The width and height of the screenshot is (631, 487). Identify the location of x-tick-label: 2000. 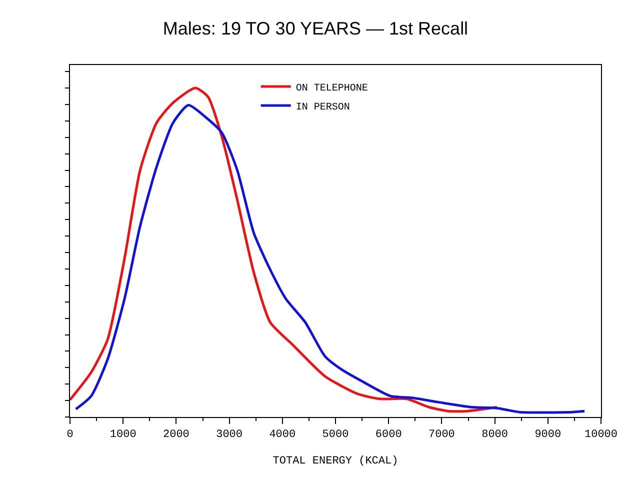
(176, 435).